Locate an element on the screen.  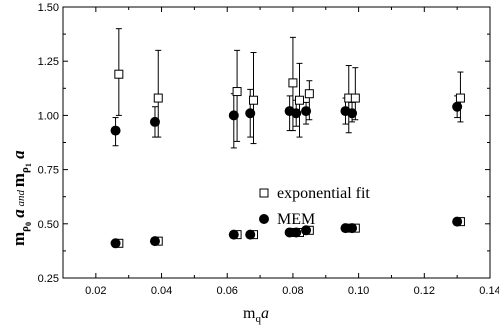
x-tick-label: 0.08 is located at coordinates (292, 291).